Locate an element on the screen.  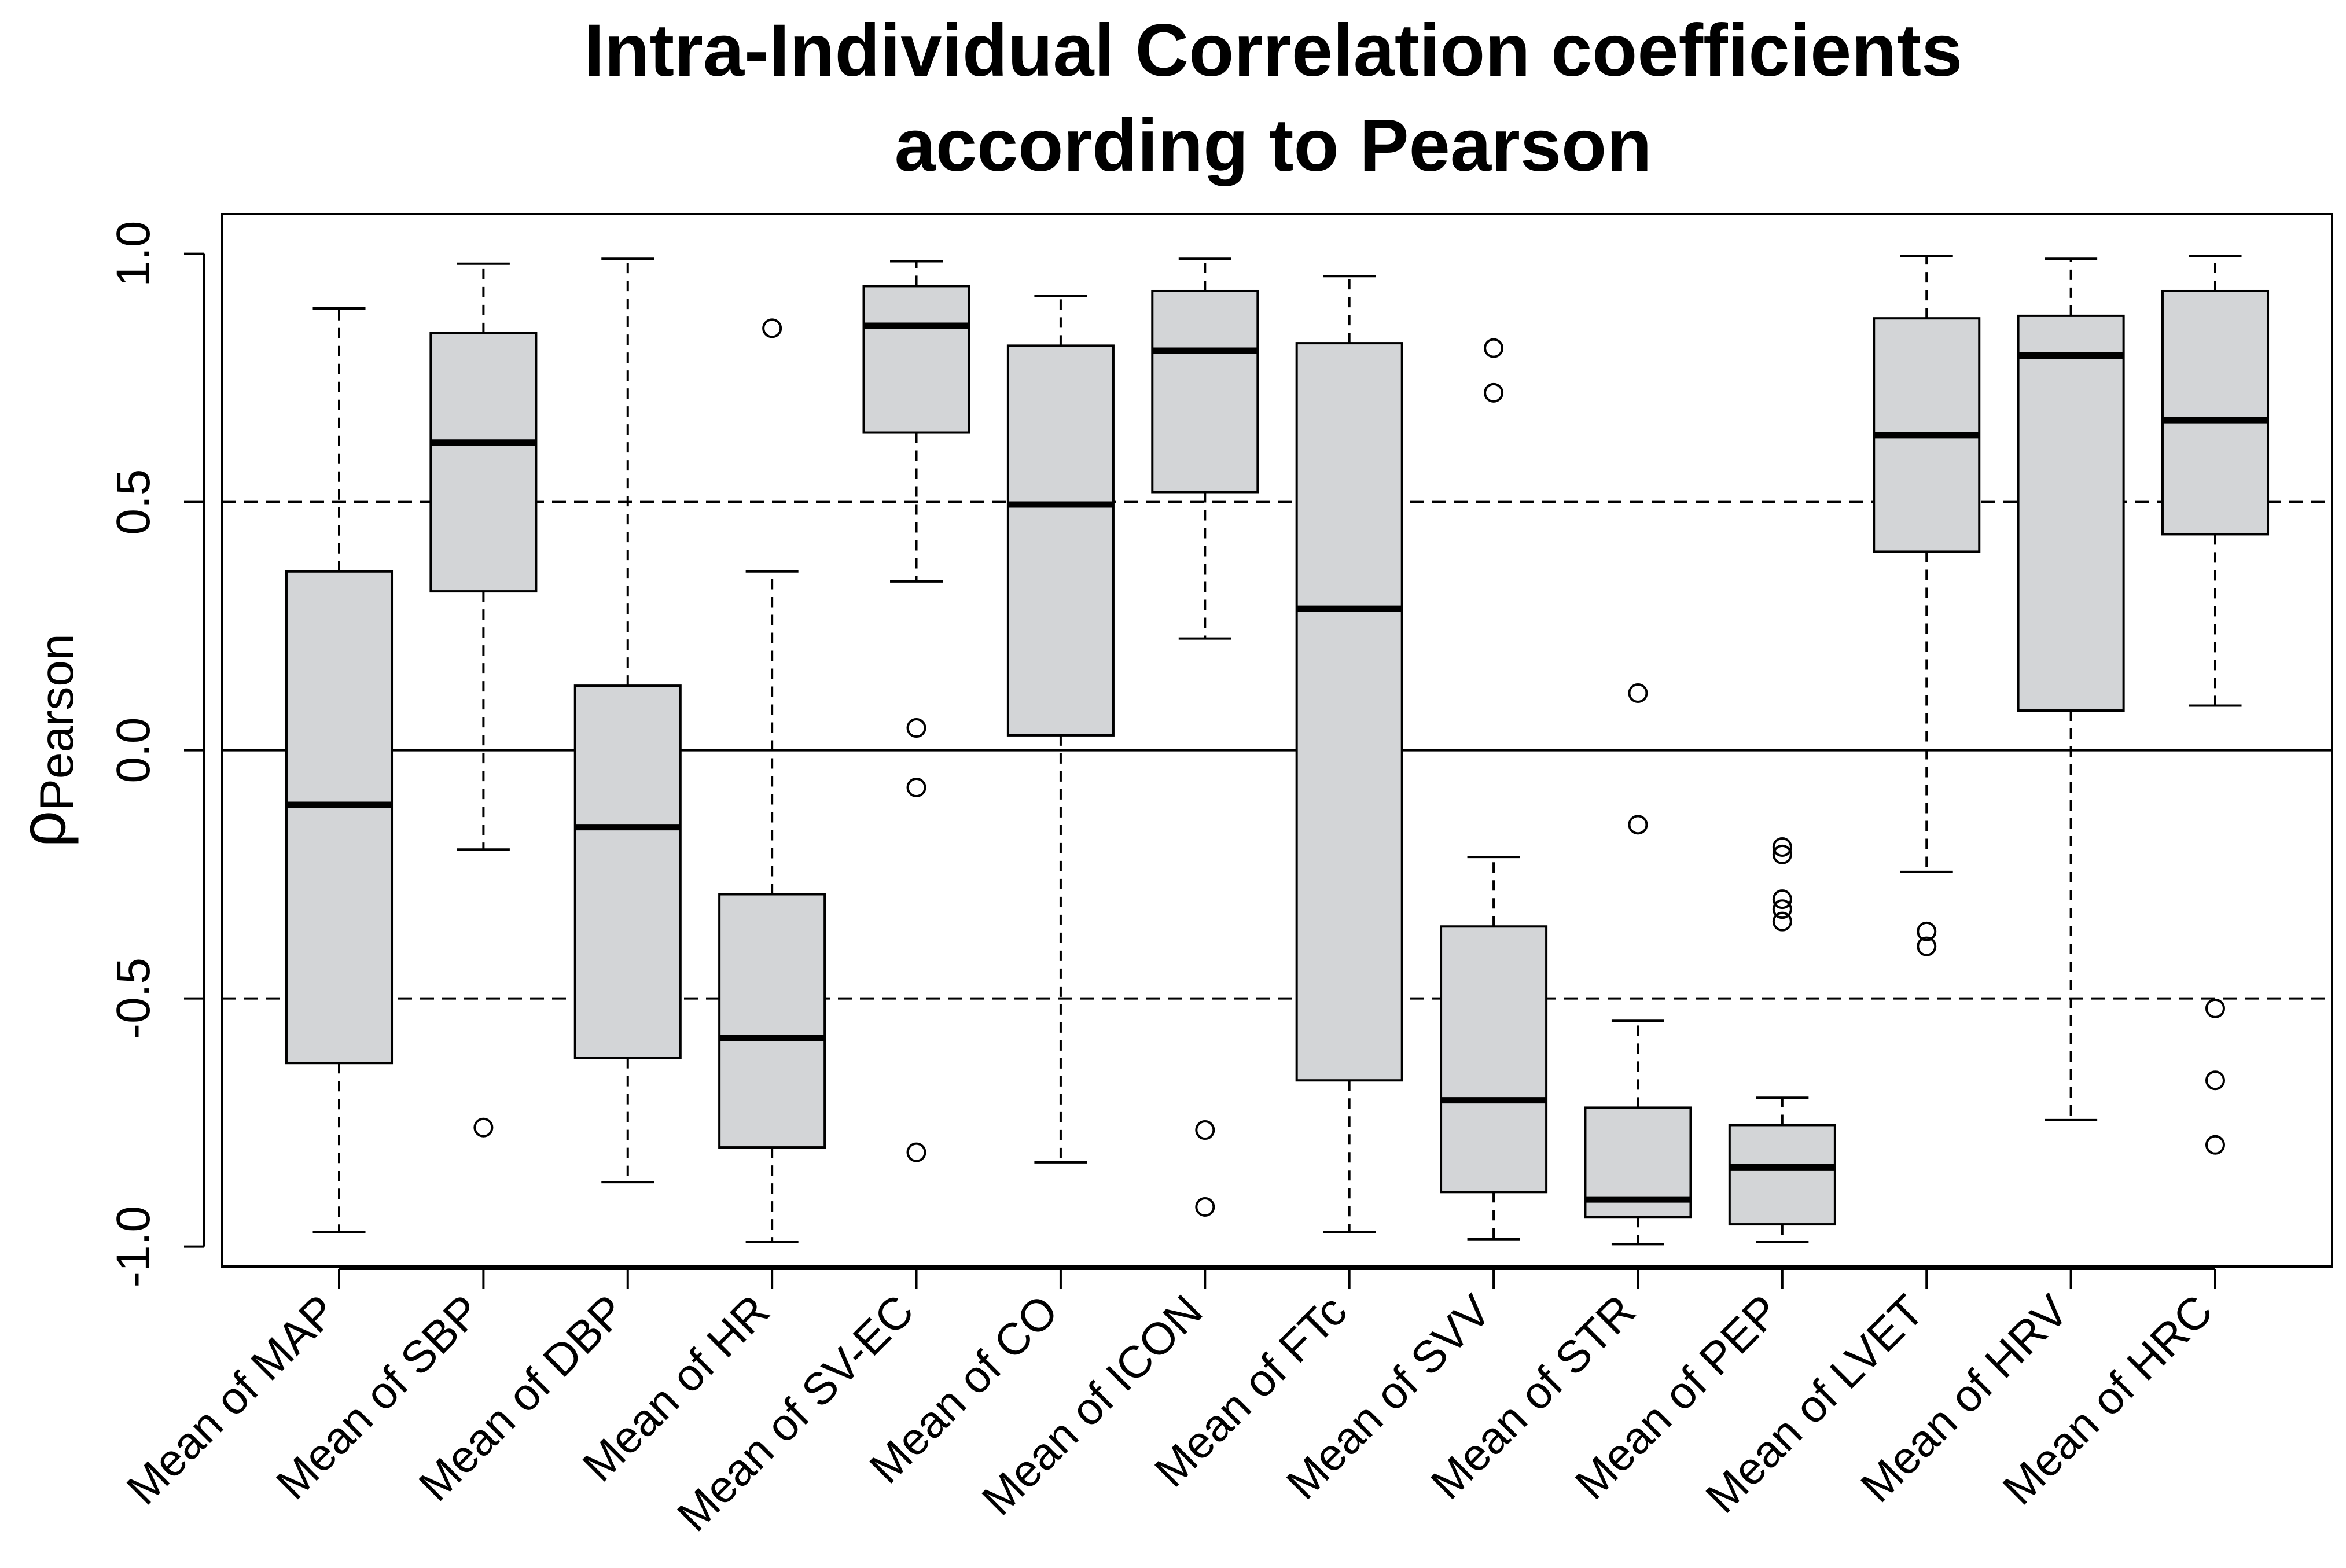
y-tick-label: 1.0 is located at coordinates (133, 254).